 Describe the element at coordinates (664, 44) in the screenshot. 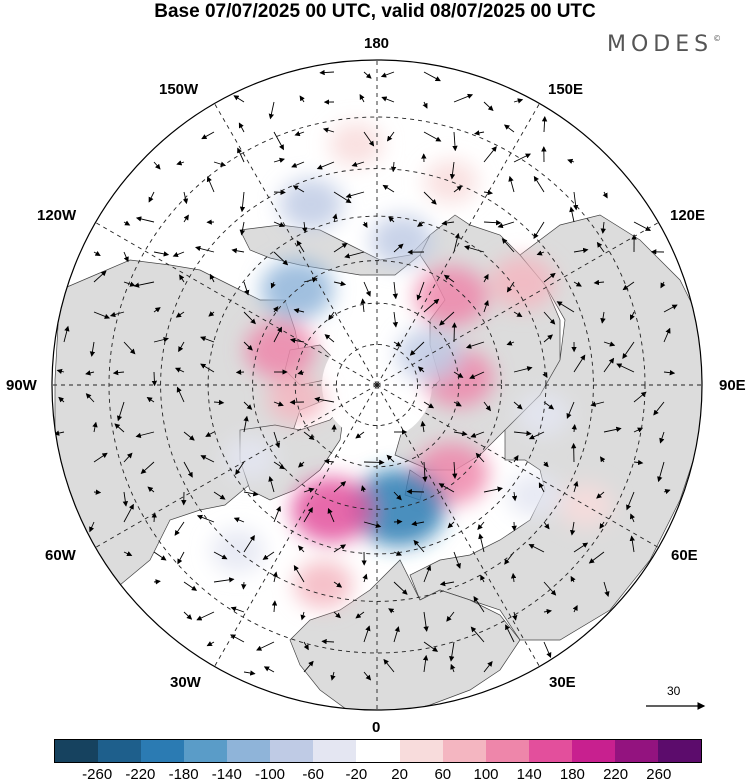

I see `modes-logo: MODES©` at that location.